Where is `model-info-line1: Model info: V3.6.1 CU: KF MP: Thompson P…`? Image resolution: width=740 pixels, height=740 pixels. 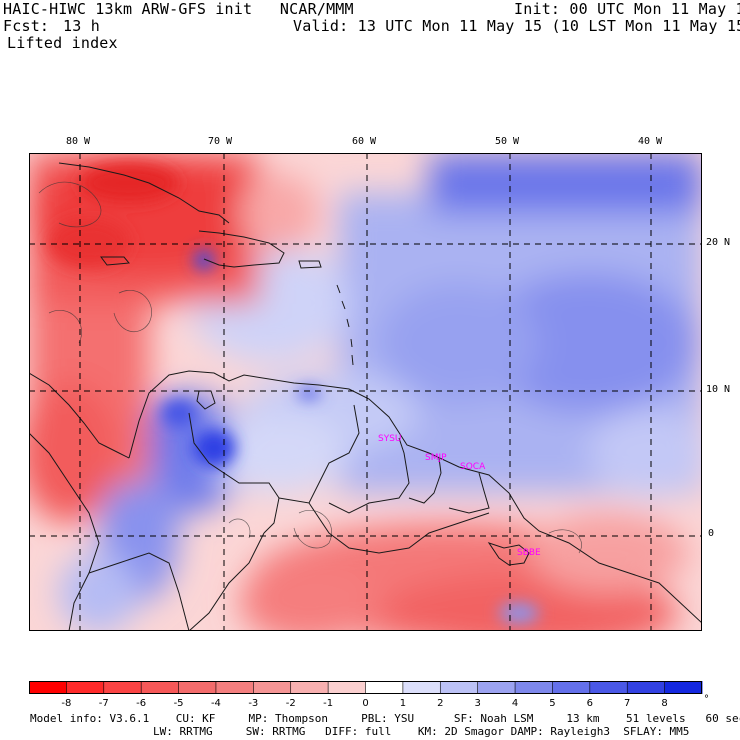
model-info-line1: Model info: V3.6.1 CU: KF MP: Thompson P… is located at coordinates (385, 718).